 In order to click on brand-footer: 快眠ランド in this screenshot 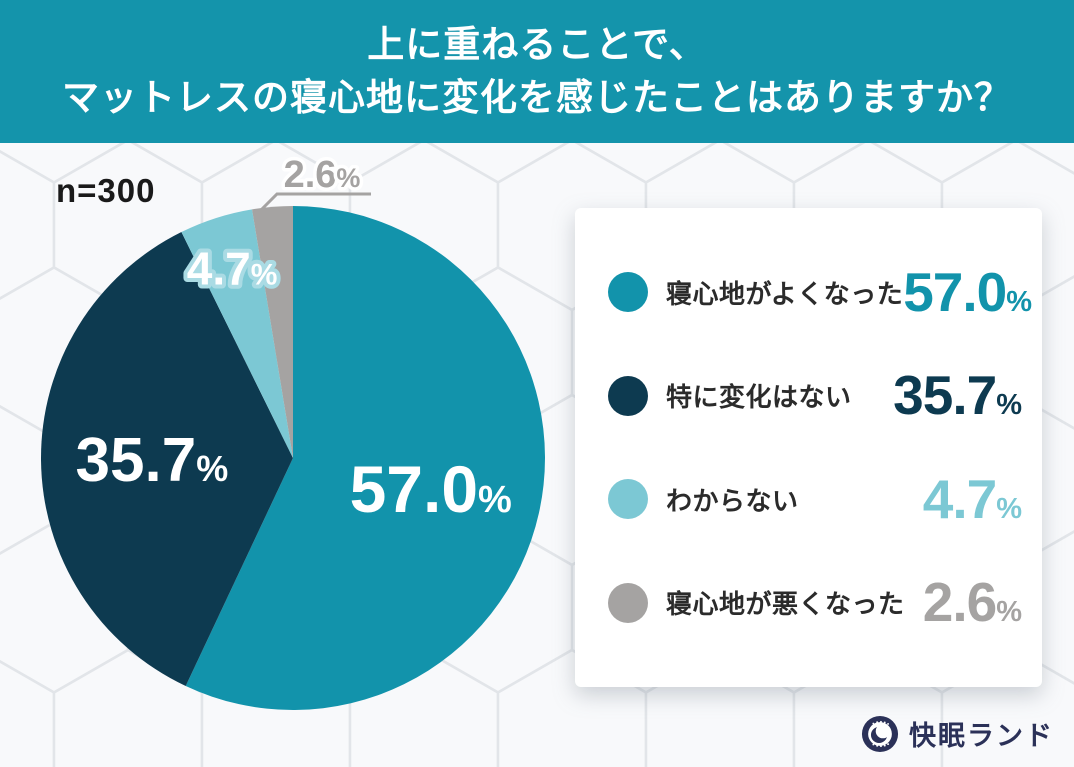, I will do `click(957, 733)`.